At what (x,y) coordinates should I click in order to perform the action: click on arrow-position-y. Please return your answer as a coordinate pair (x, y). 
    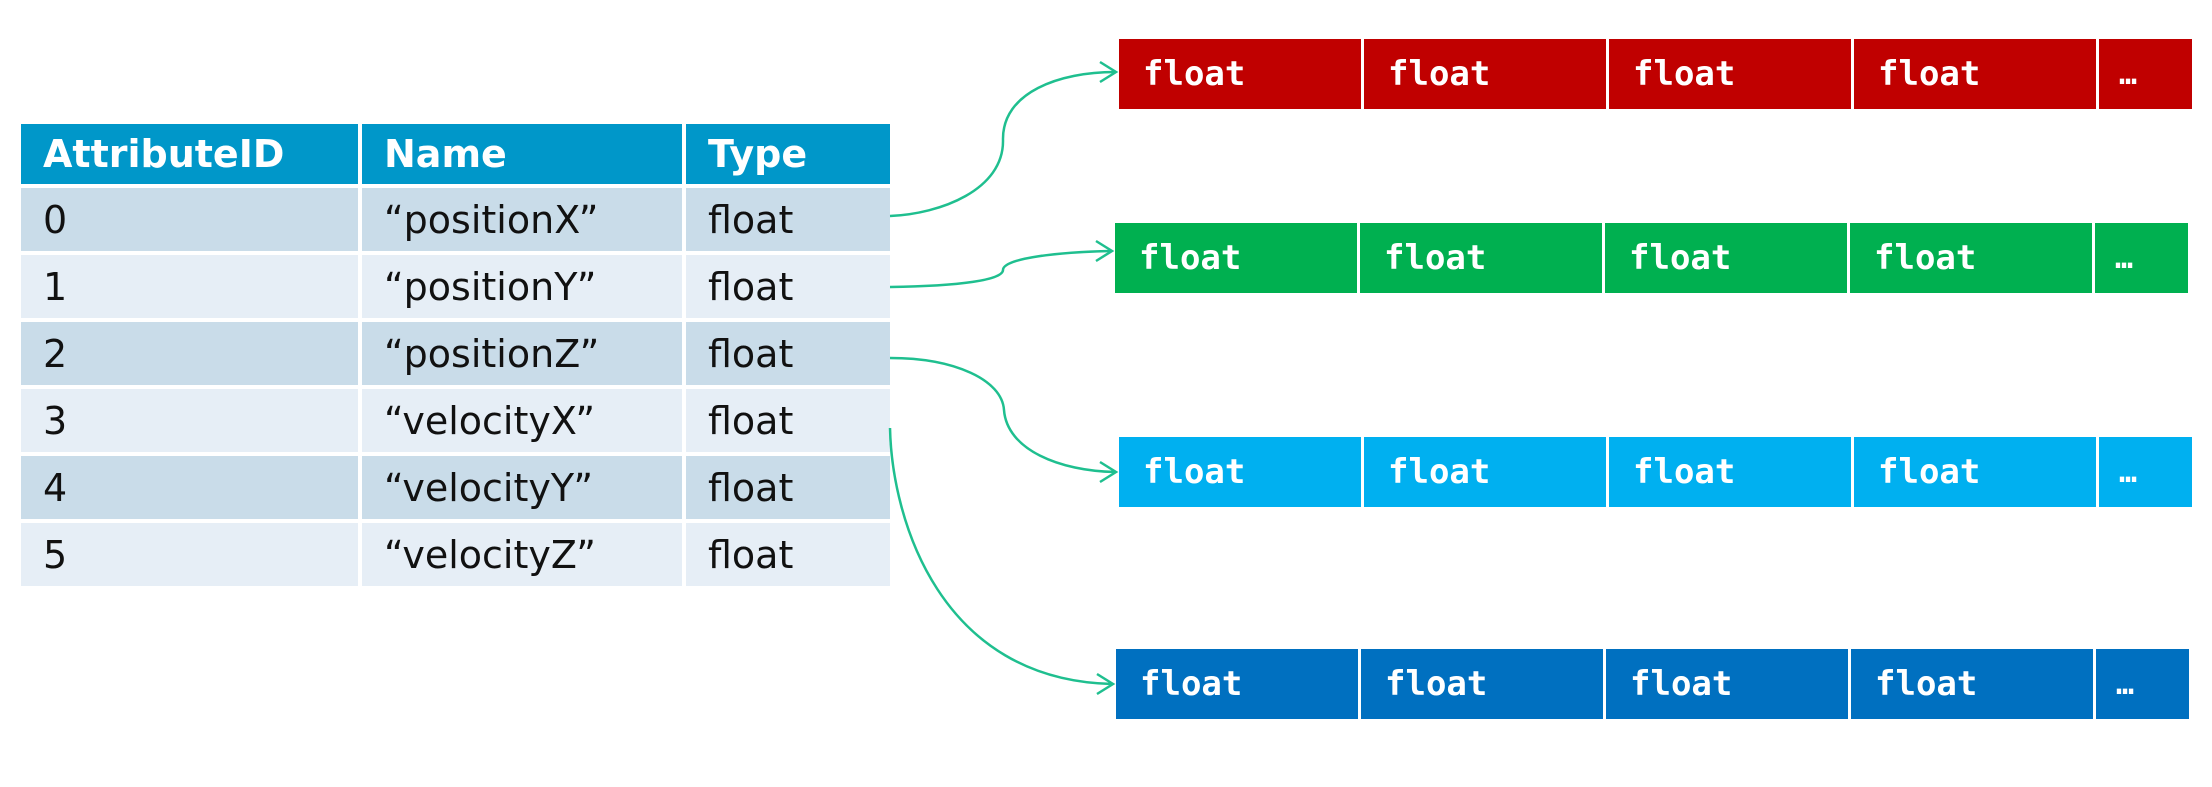
    Looking at the image, I should click on (1000, 269).